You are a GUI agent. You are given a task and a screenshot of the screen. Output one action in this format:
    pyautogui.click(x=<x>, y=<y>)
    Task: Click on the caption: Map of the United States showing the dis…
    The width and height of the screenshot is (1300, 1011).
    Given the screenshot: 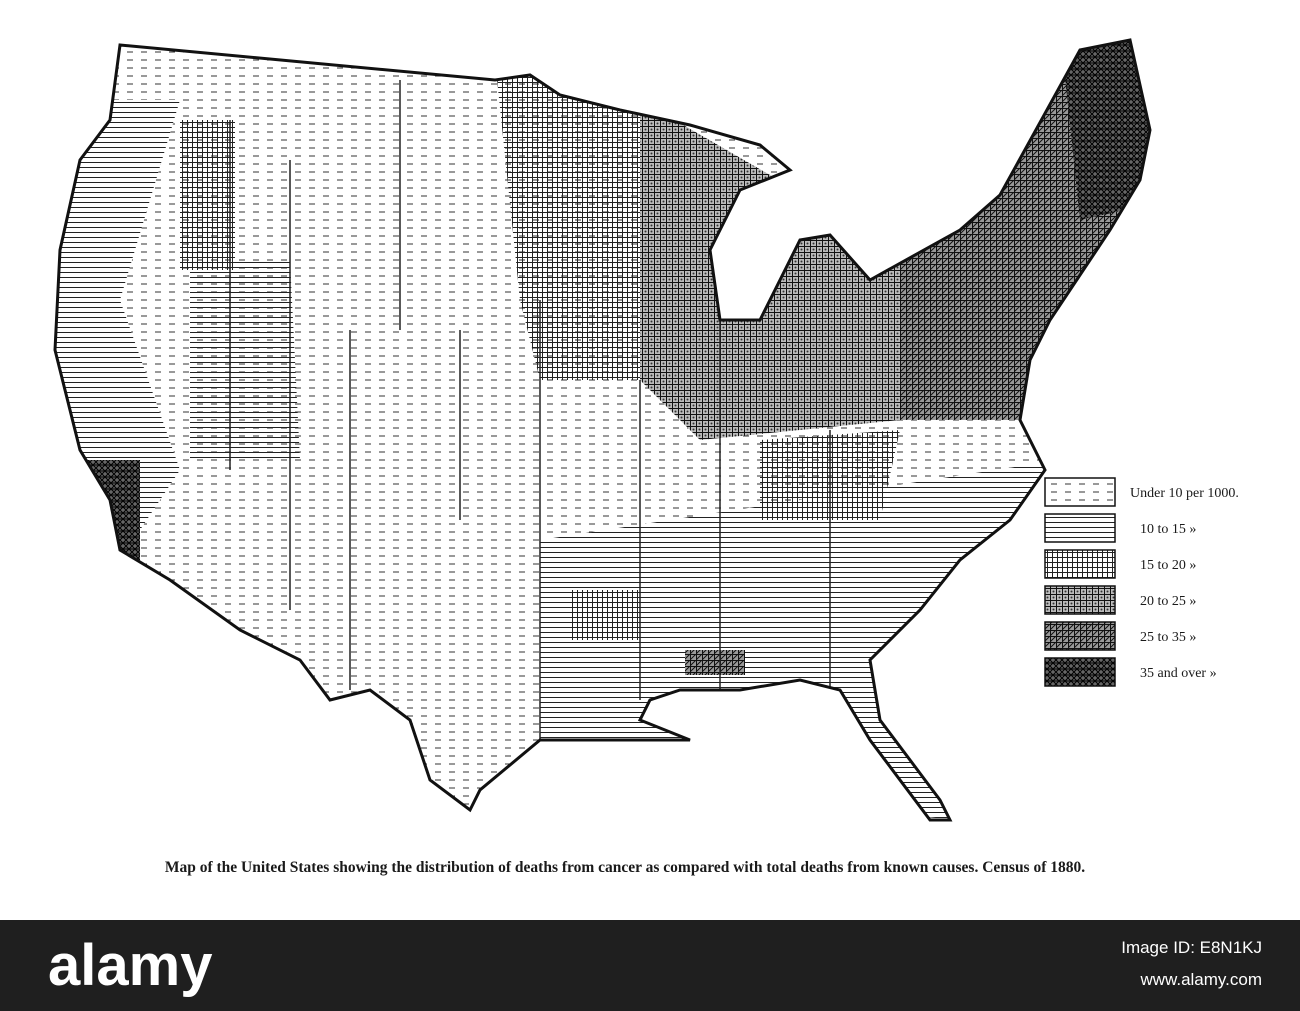 What is the action you would take?
    pyautogui.click(x=625, y=867)
    